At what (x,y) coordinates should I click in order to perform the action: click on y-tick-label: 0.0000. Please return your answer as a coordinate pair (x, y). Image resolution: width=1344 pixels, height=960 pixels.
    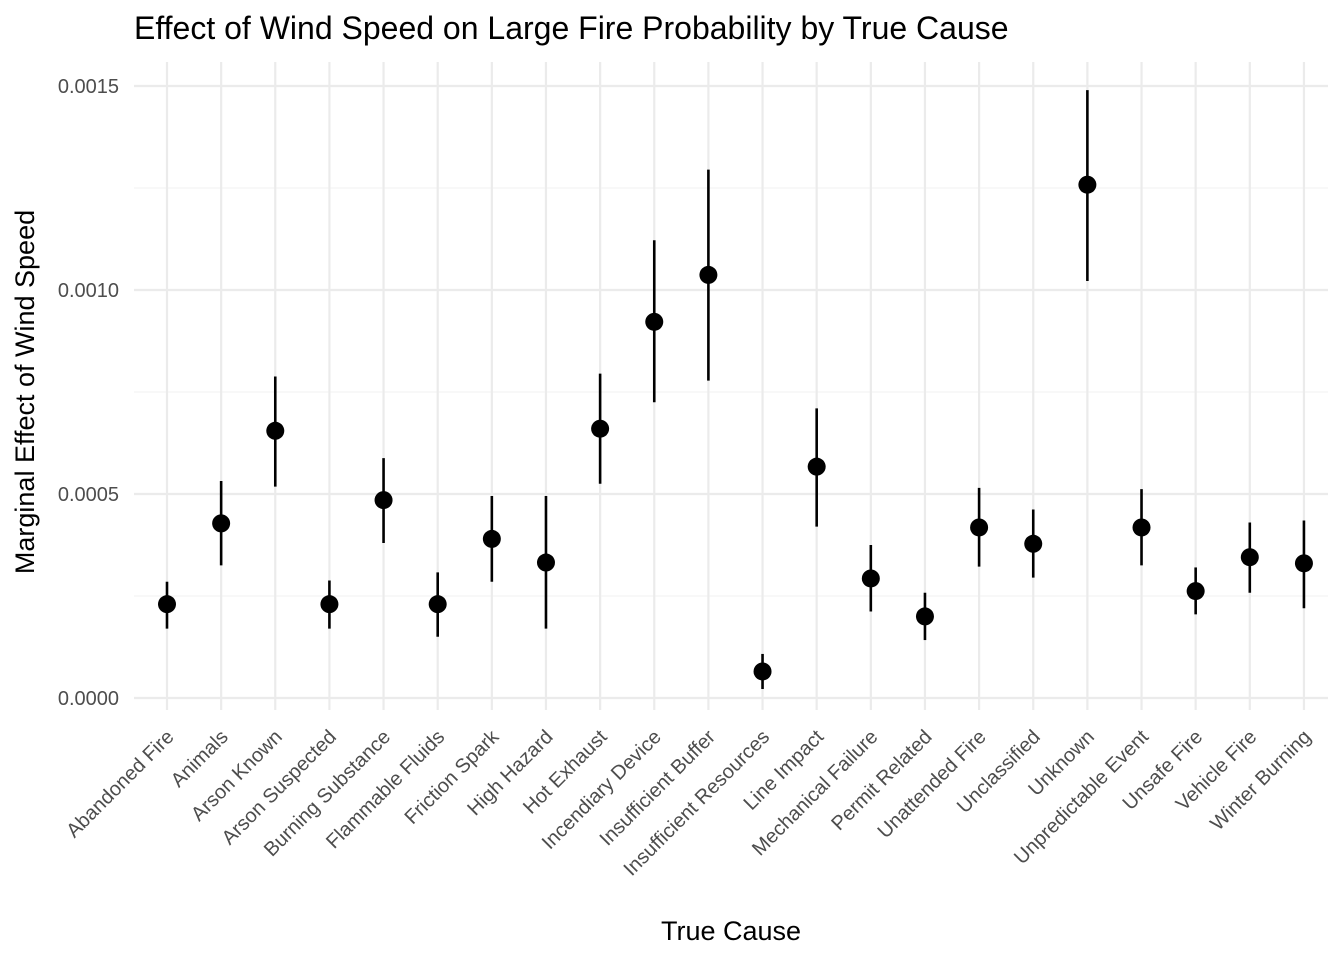
    Looking at the image, I should click on (88, 699).